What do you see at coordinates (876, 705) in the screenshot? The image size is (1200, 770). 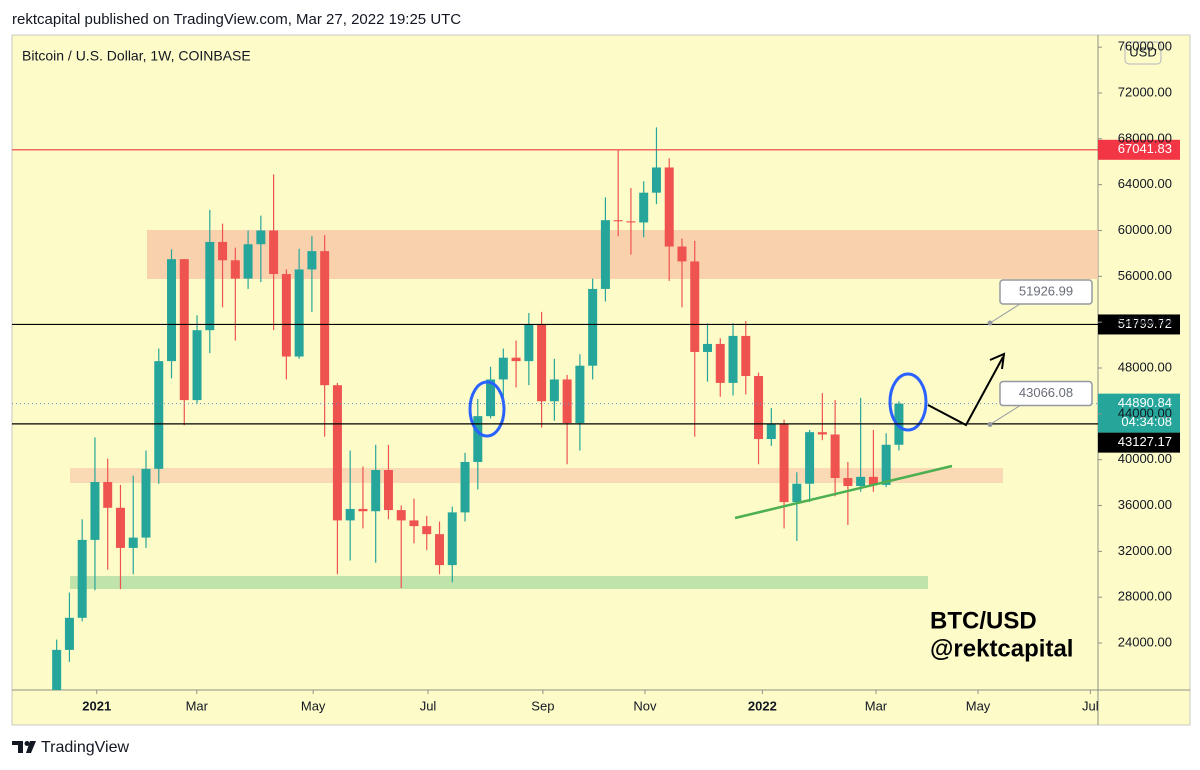 I see `x-tick-label: Mar` at bounding box center [876, 705].